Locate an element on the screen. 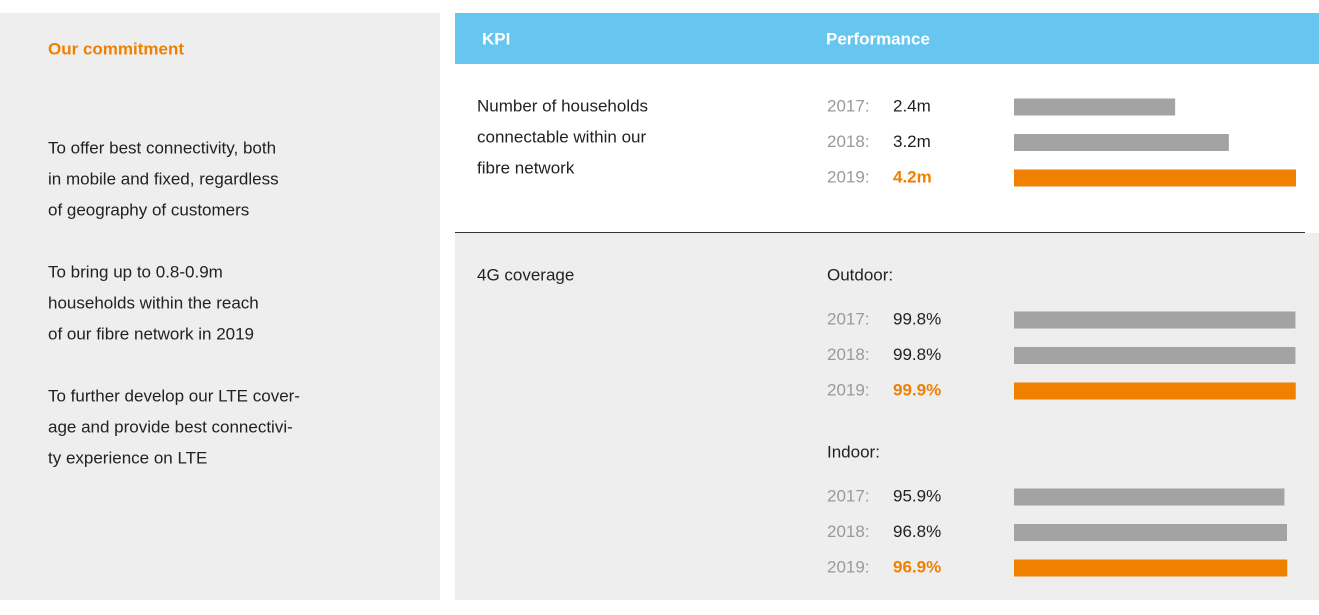  commitment-text: To further develop our LTE cover- is located at coordinates (174, 395).